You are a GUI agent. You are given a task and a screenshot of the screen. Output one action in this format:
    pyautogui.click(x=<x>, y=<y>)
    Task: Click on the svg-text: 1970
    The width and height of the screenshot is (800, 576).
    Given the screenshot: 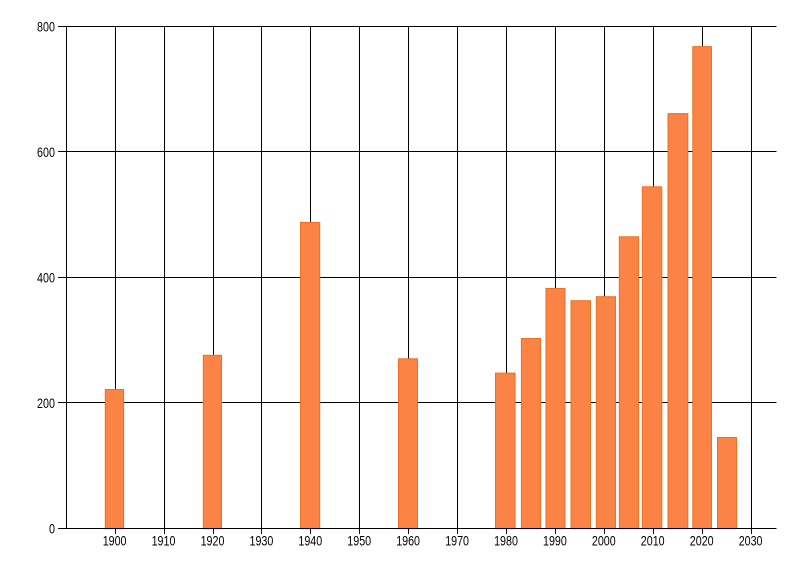 What is the action you would take?
    pyautogui.click(x=457, y=541)
    